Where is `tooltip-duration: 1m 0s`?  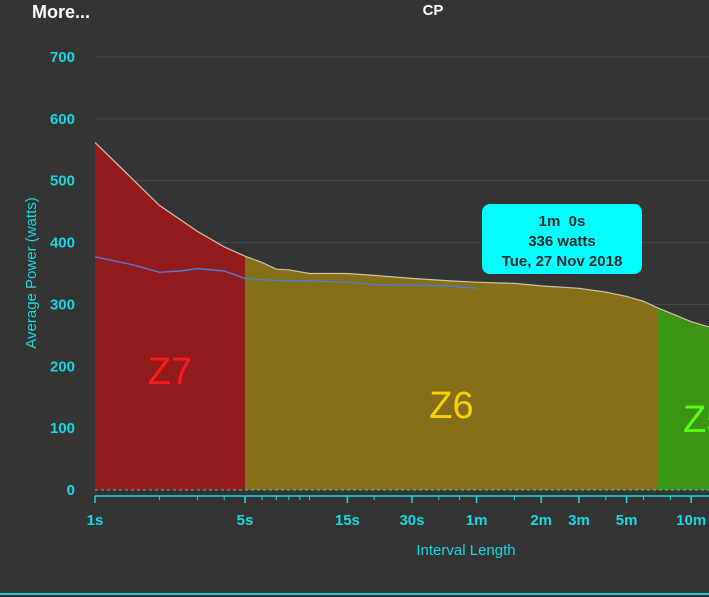
tooltip-duration: 1m 0s is located at coordinates (562, 221).